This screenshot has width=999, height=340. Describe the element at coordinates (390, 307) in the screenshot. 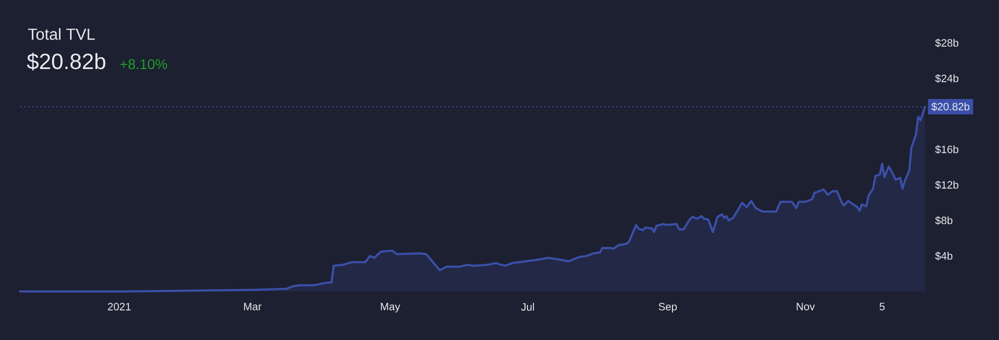

I see `x-tick-label: May` at that location.